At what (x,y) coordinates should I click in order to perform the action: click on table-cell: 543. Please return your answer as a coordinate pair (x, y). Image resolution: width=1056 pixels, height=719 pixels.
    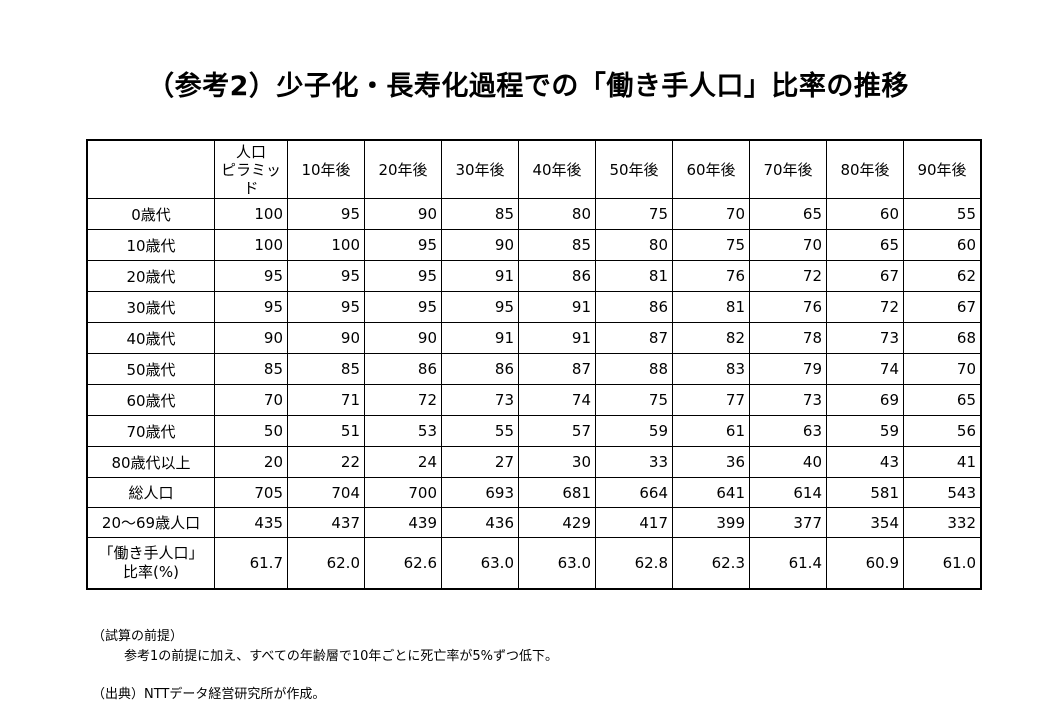
    Looking at the image, I should click on (942, 492).